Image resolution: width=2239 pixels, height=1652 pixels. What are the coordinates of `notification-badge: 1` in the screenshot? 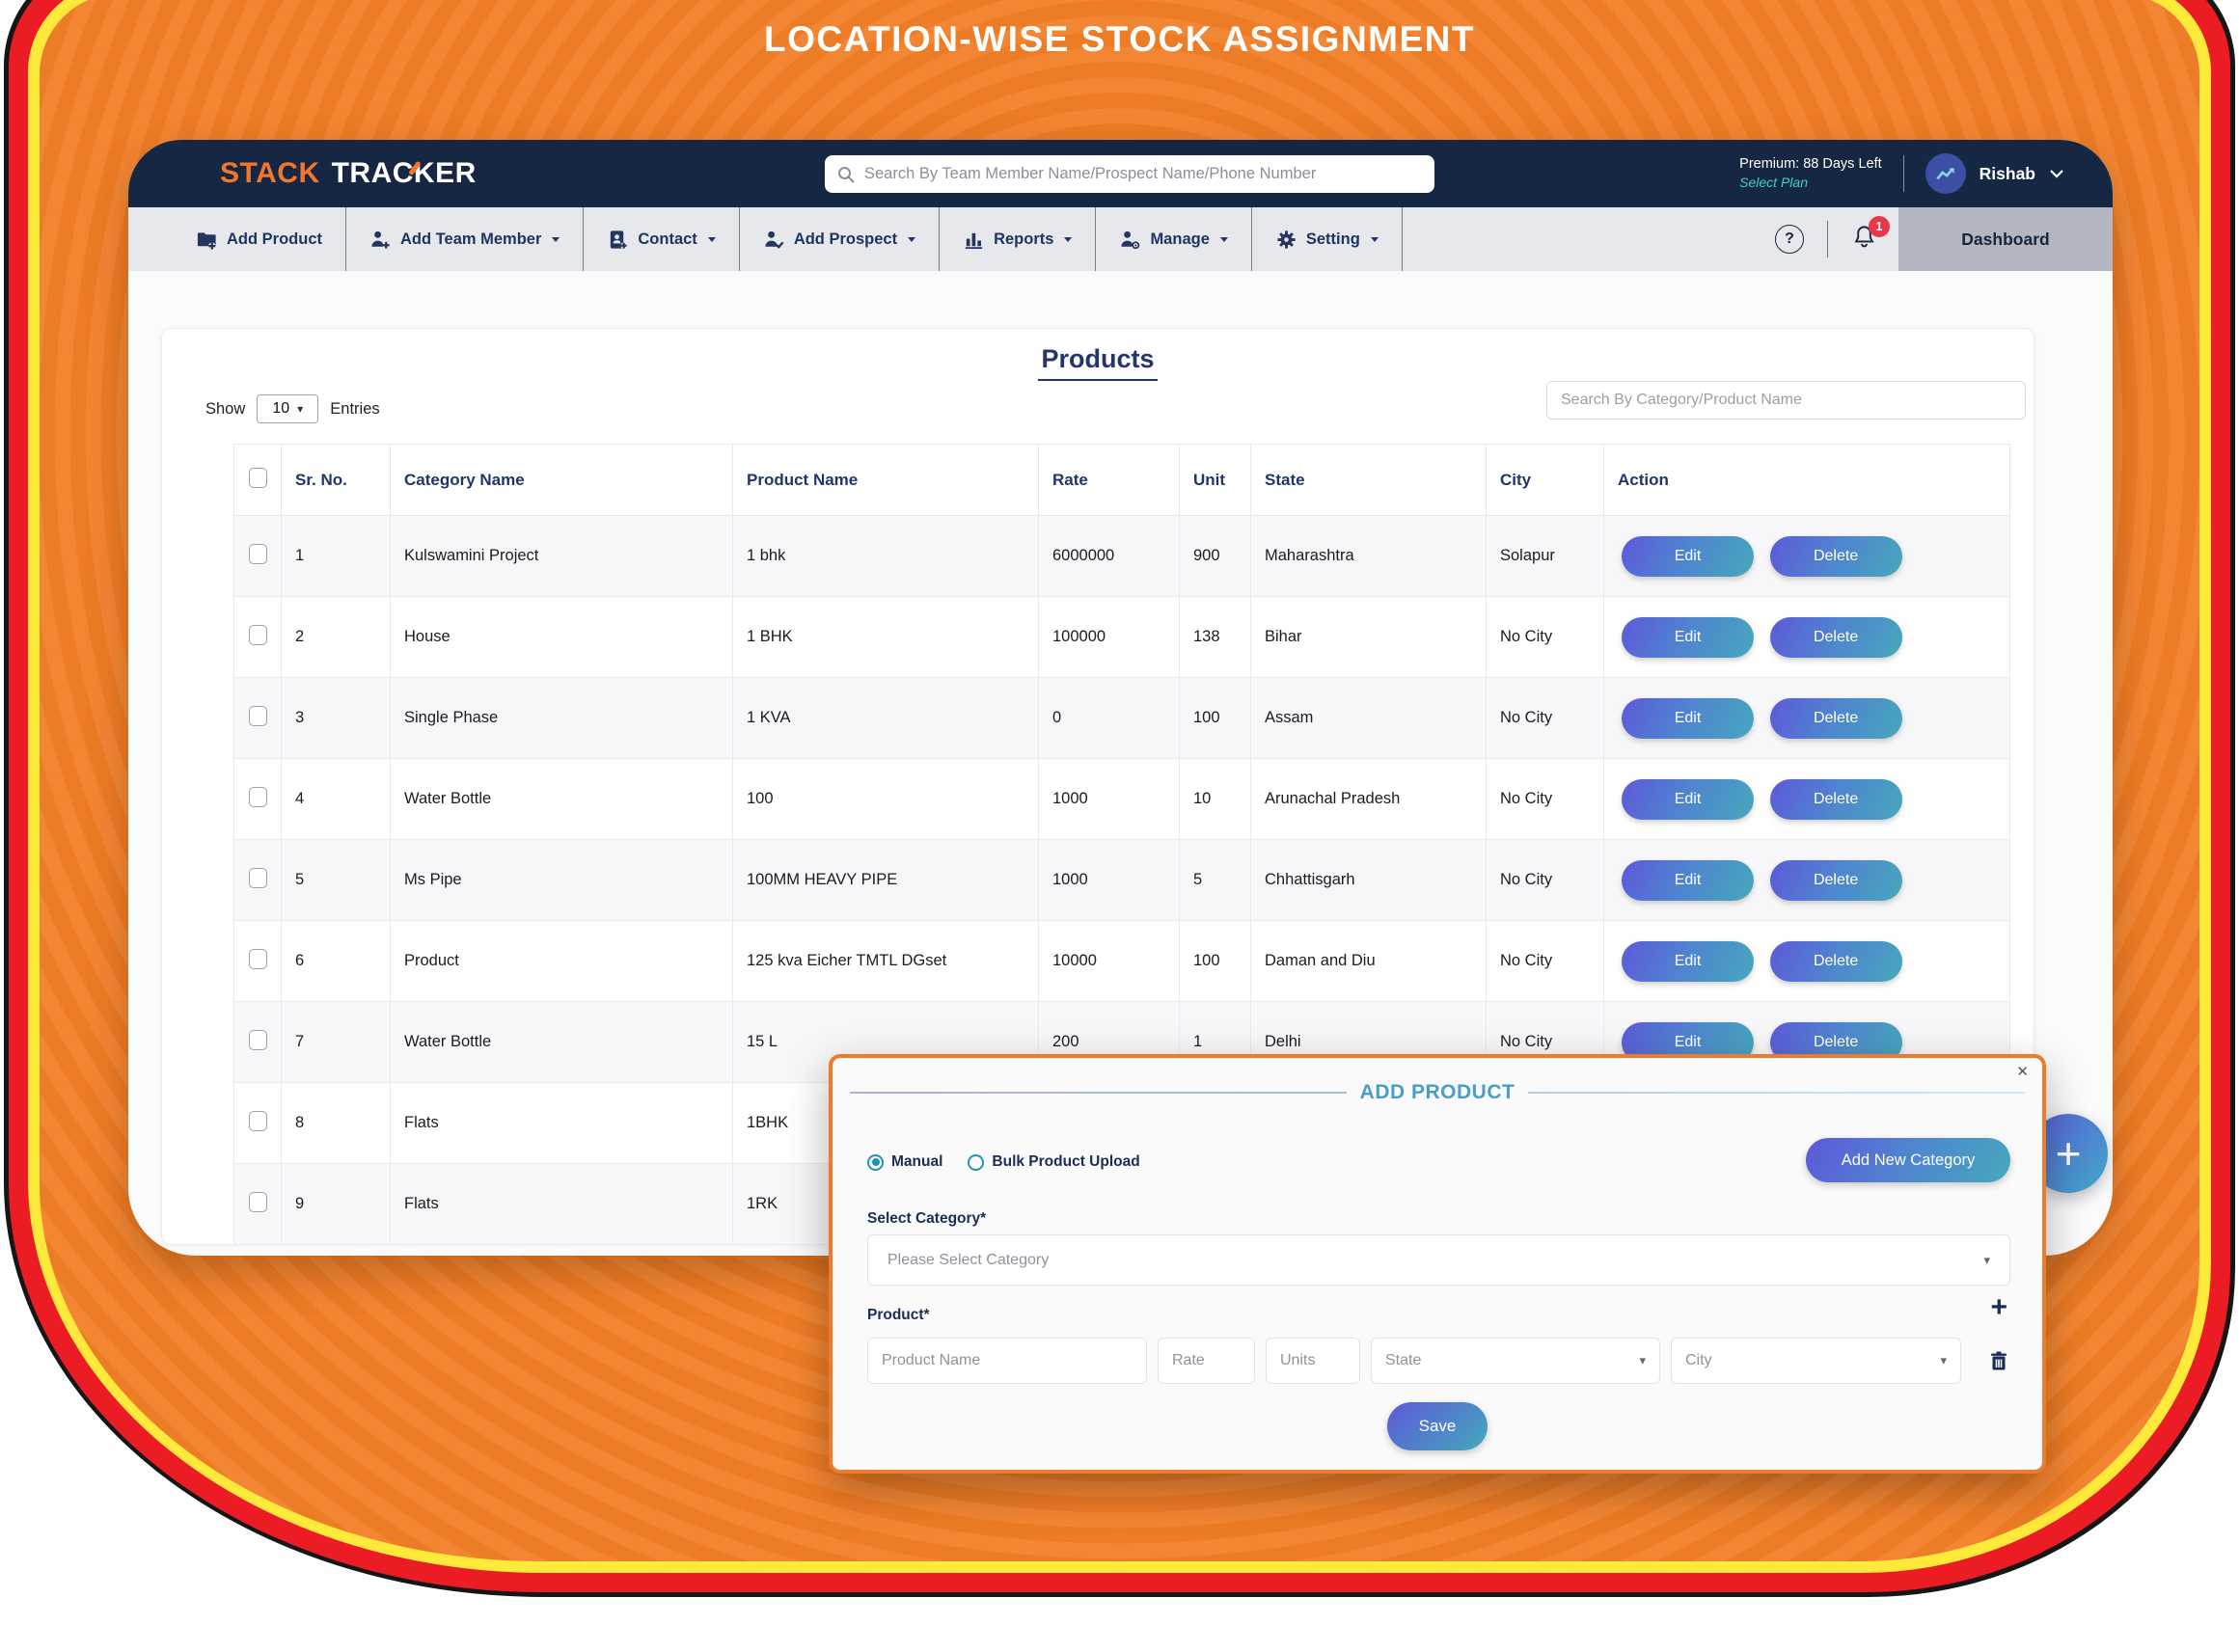 It's located at (1879, 226).